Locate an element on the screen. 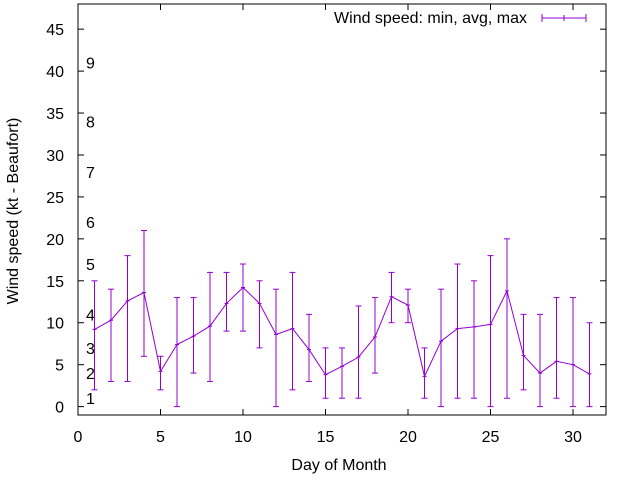 The width and height of the screenshot is (640, 480). beaufort-label: 5 is located at coordinates (90, 265).